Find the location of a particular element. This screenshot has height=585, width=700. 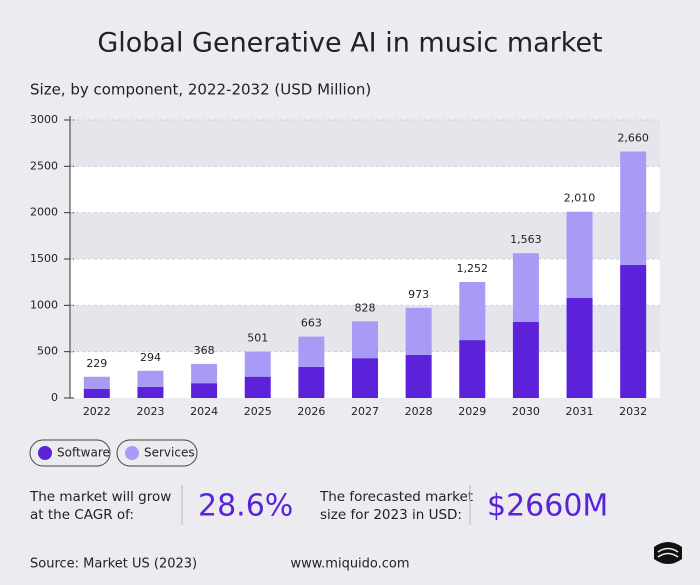

total-label: 2,660 is located at coordinates (633, 138).